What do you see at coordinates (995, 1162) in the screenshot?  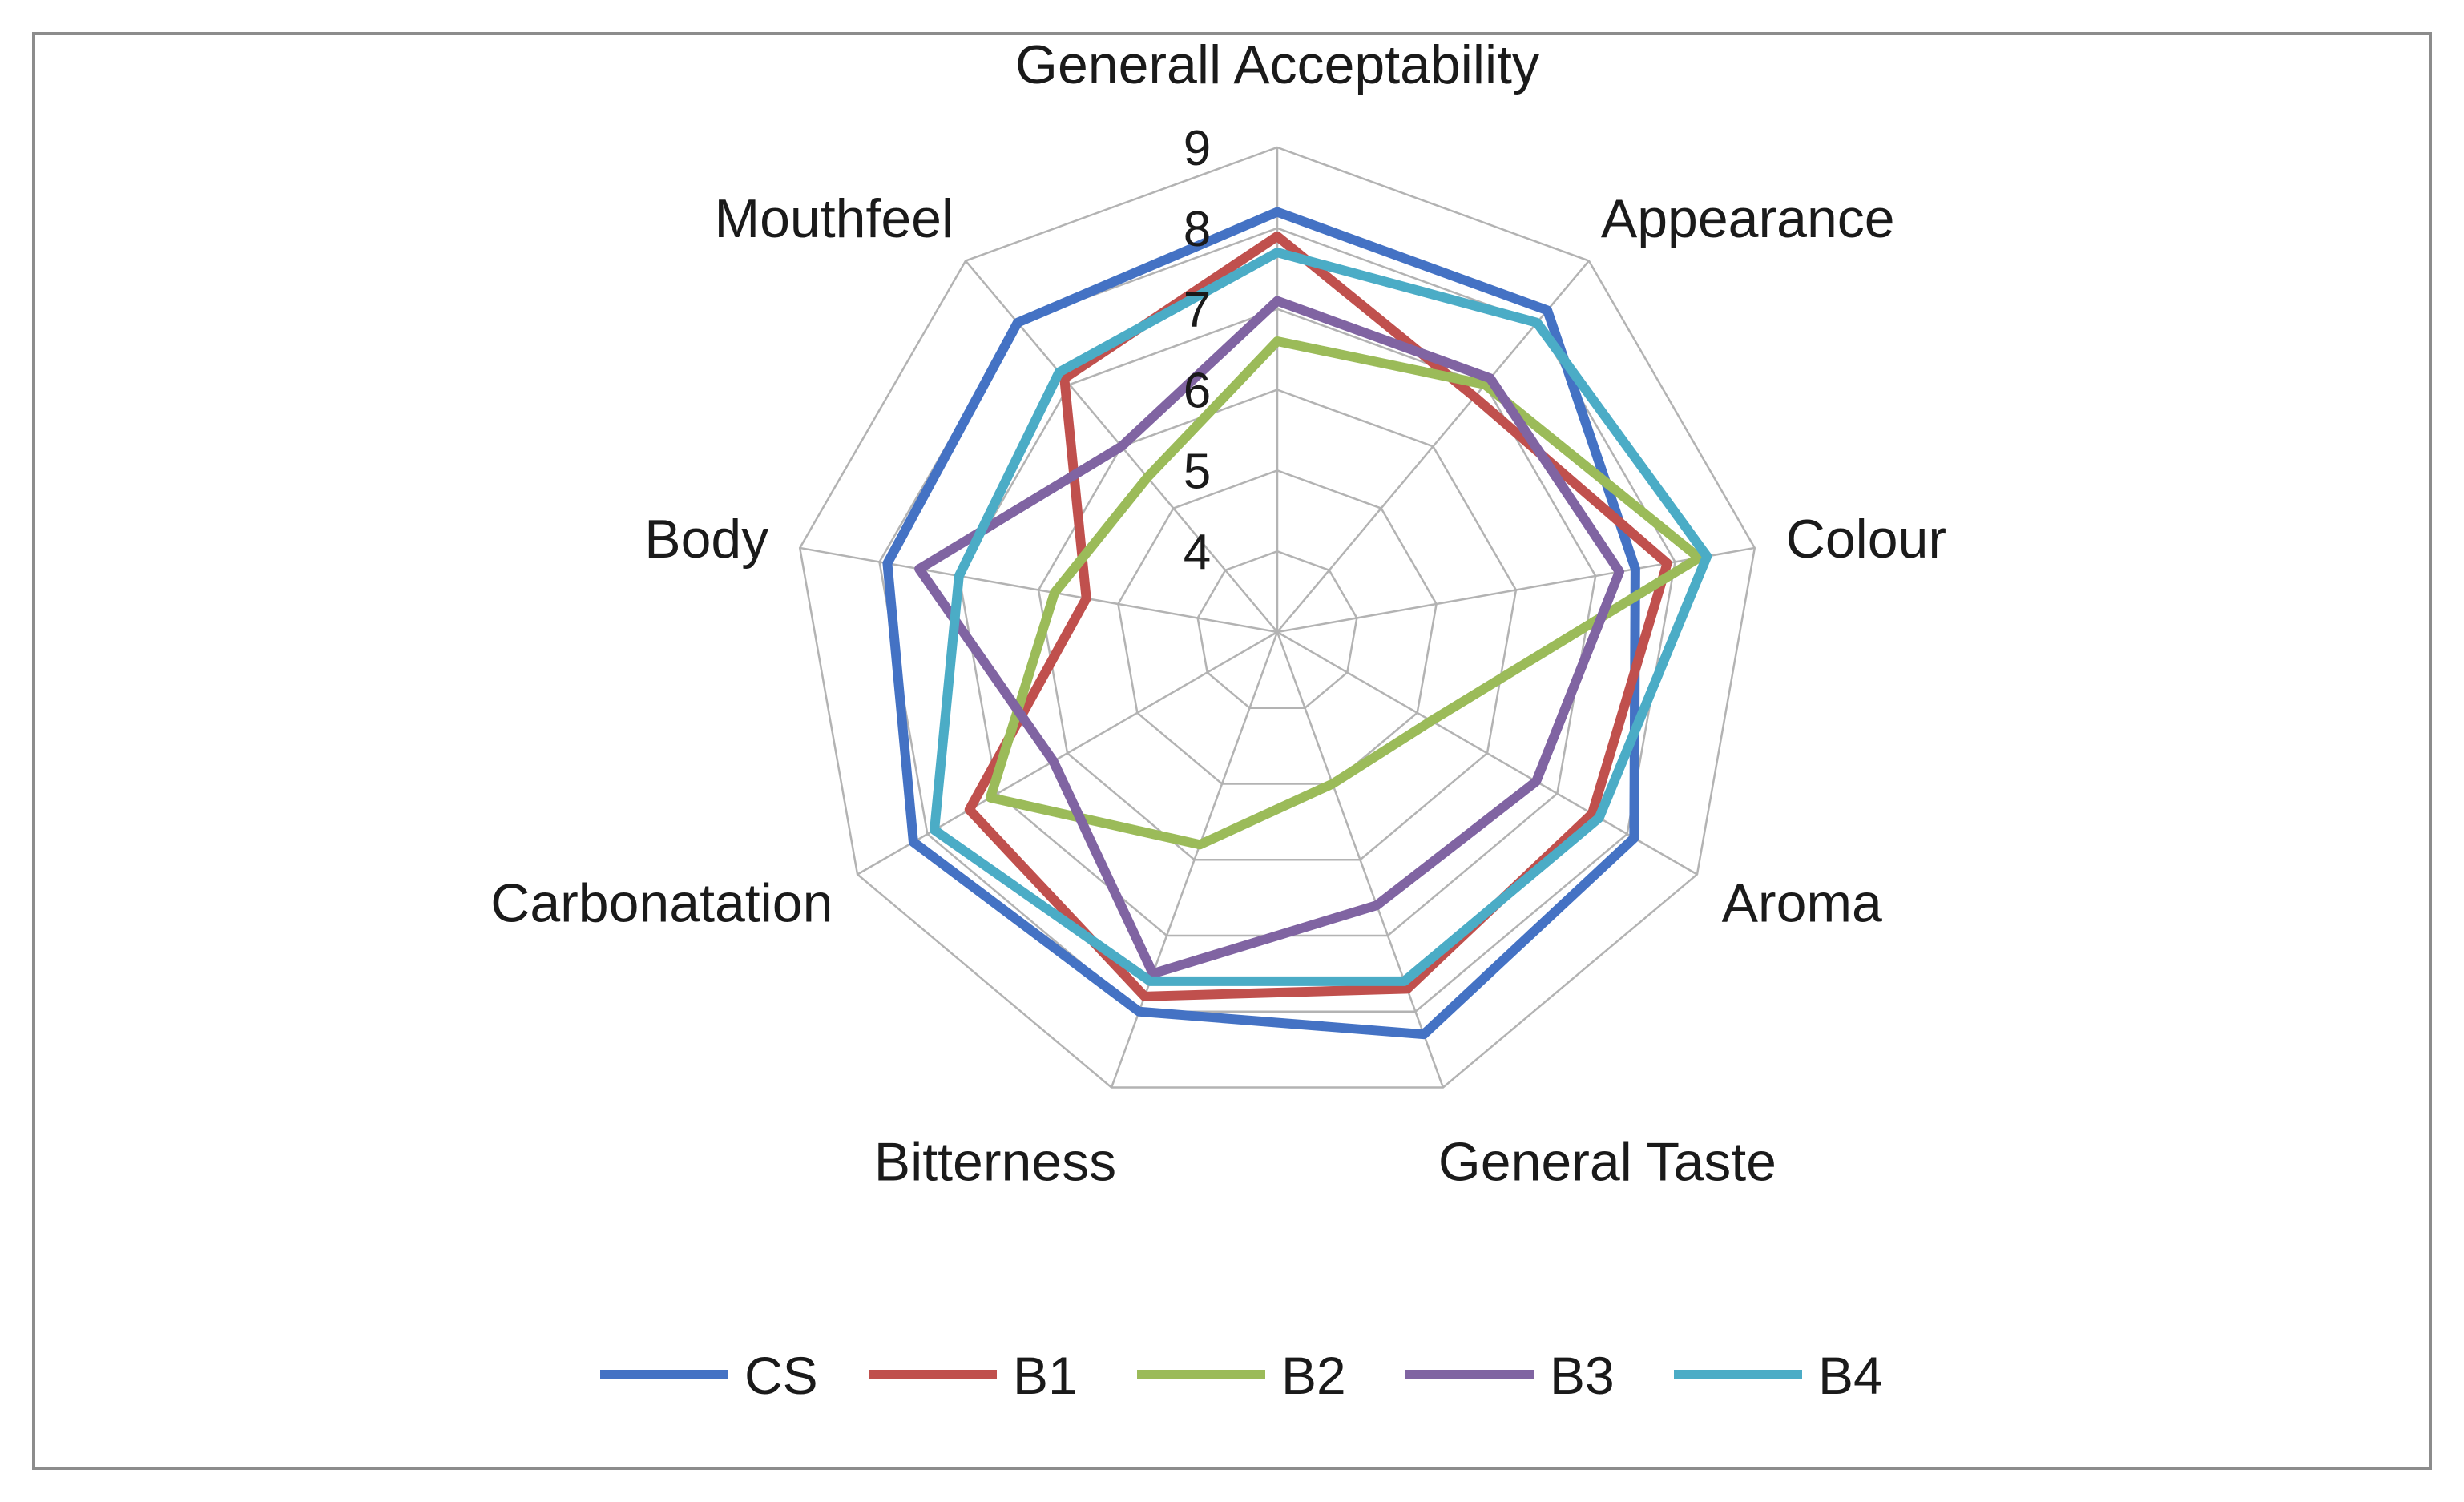 I see `axis-label-bitterness: Bitterness` at bounding box center [995, 1162].